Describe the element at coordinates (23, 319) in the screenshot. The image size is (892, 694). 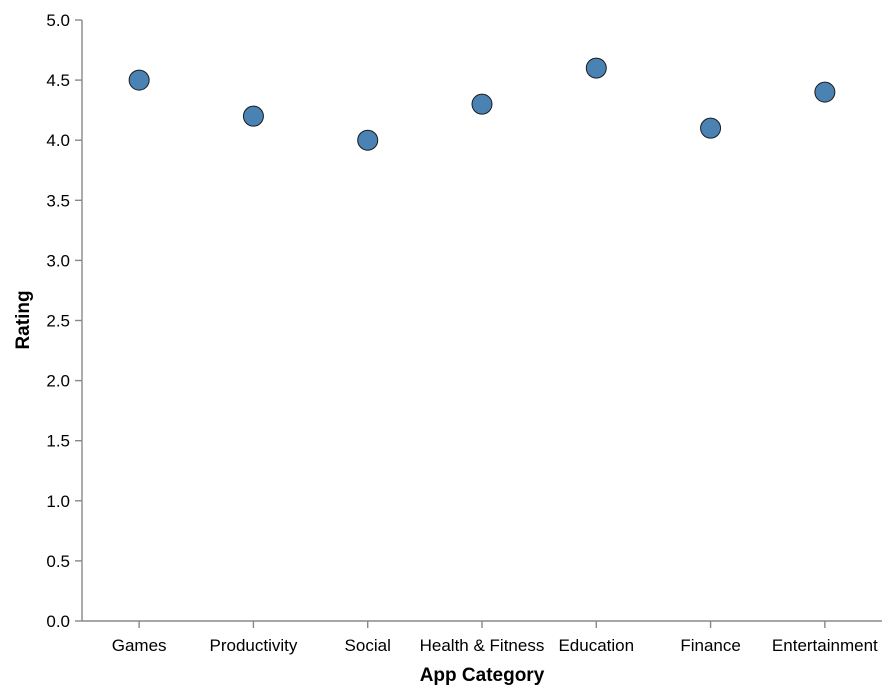
I see `y-axis-title: Rating` at that location.